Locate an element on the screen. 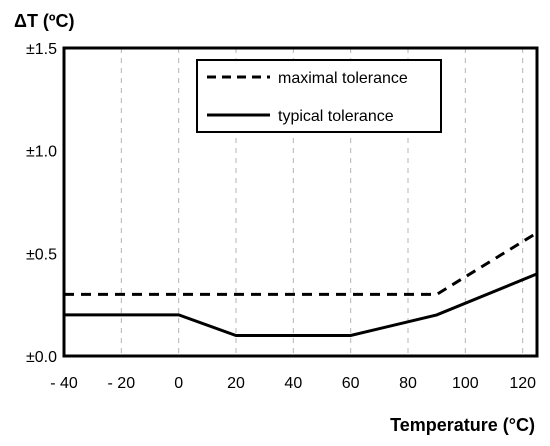  x-tick-label: 40 is located at coordinates (293, 383).